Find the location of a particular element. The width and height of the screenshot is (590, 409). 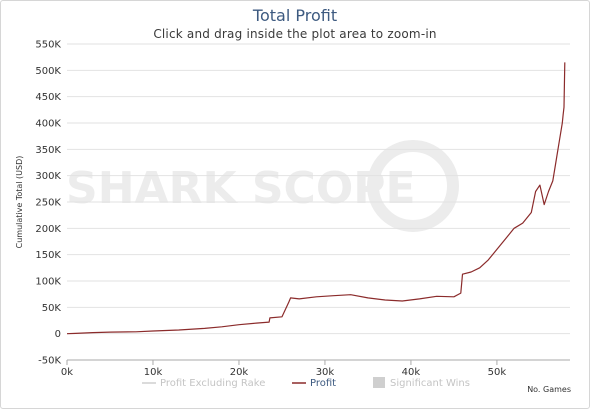

x-tick-label: 10k is located at coordinates (153, 372).